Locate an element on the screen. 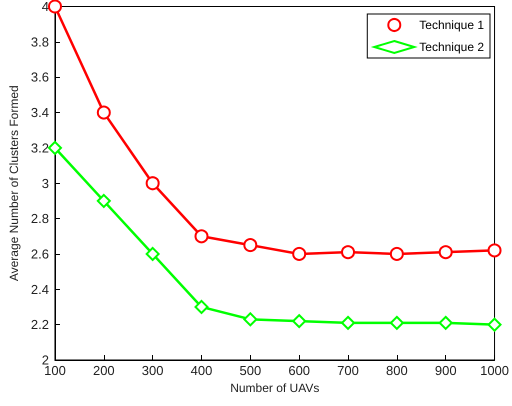 The width and height of the screenshot is (512, 406). y-tick-label: 3 is located at coordinates (45, 183).